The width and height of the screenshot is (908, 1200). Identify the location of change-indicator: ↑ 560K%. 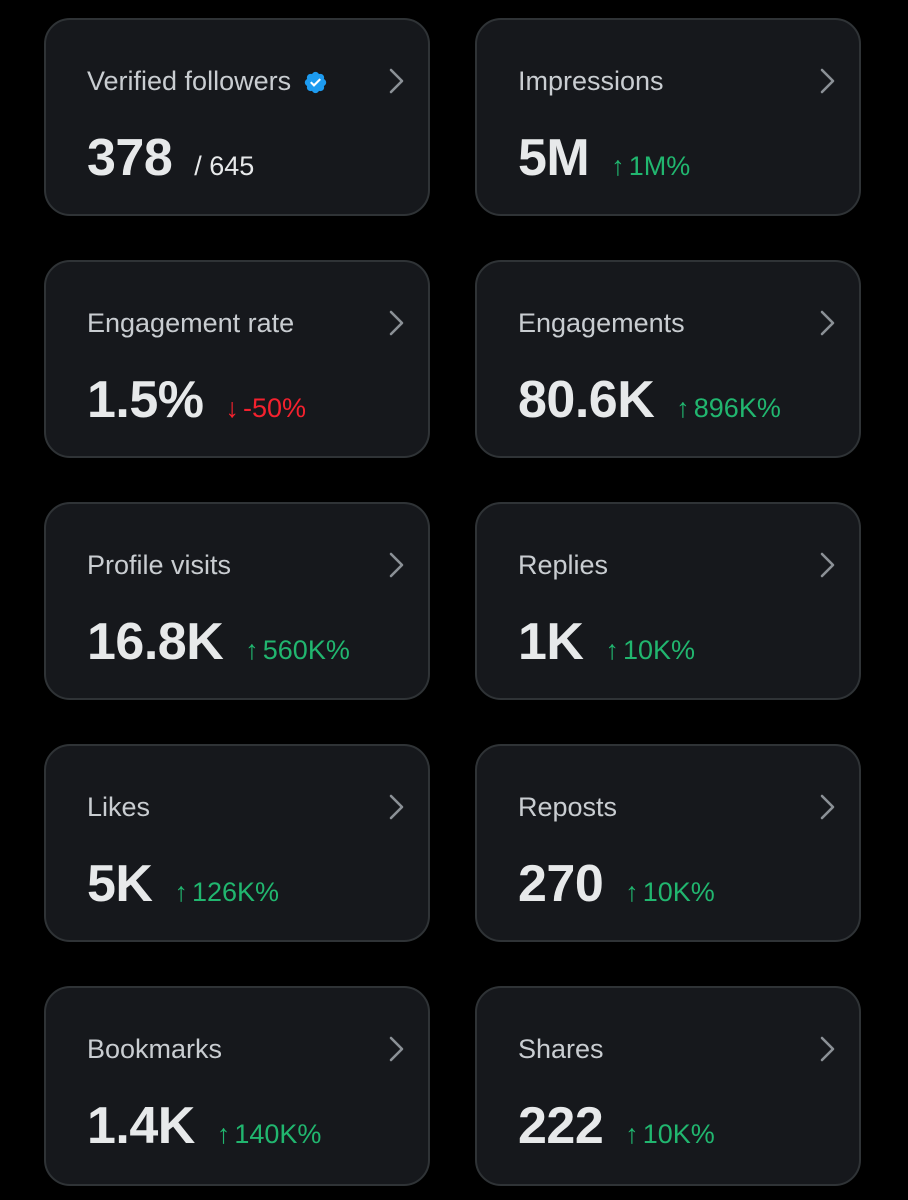
(297, 650).